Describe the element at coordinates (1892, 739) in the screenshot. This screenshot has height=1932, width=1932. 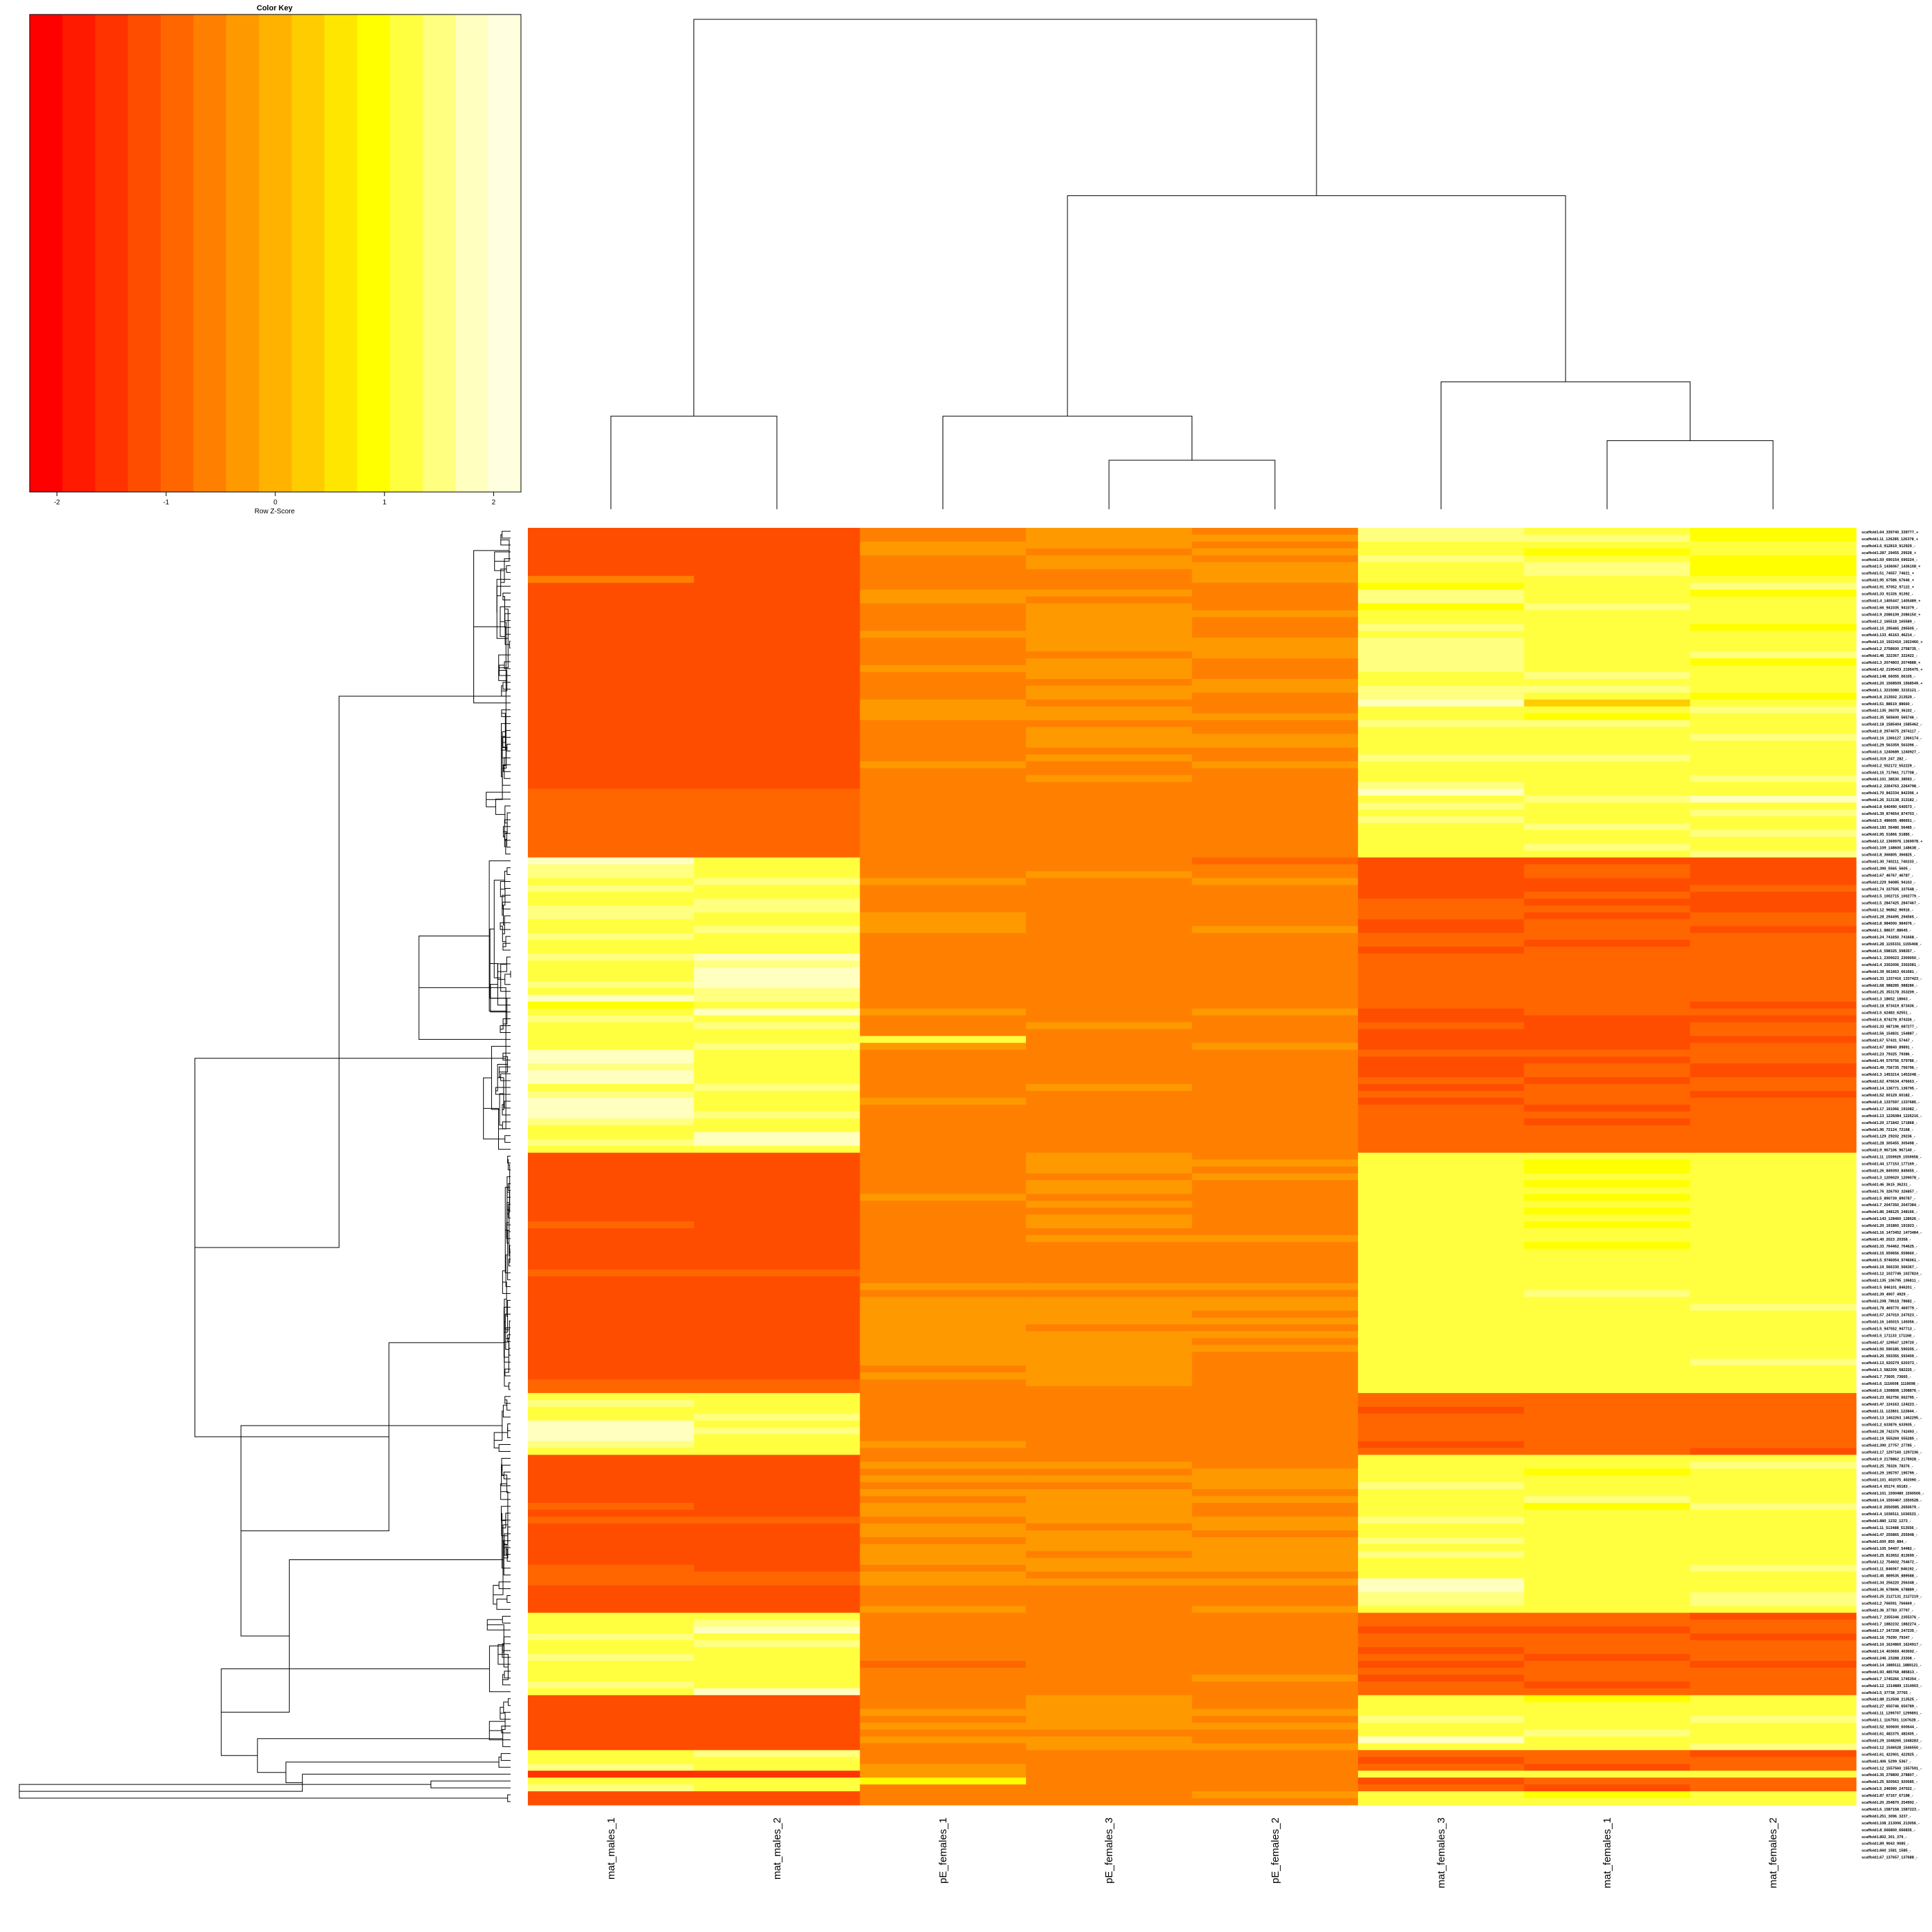
I see `row-label: scaffold1.16_1366127_1366174_-` at that location.